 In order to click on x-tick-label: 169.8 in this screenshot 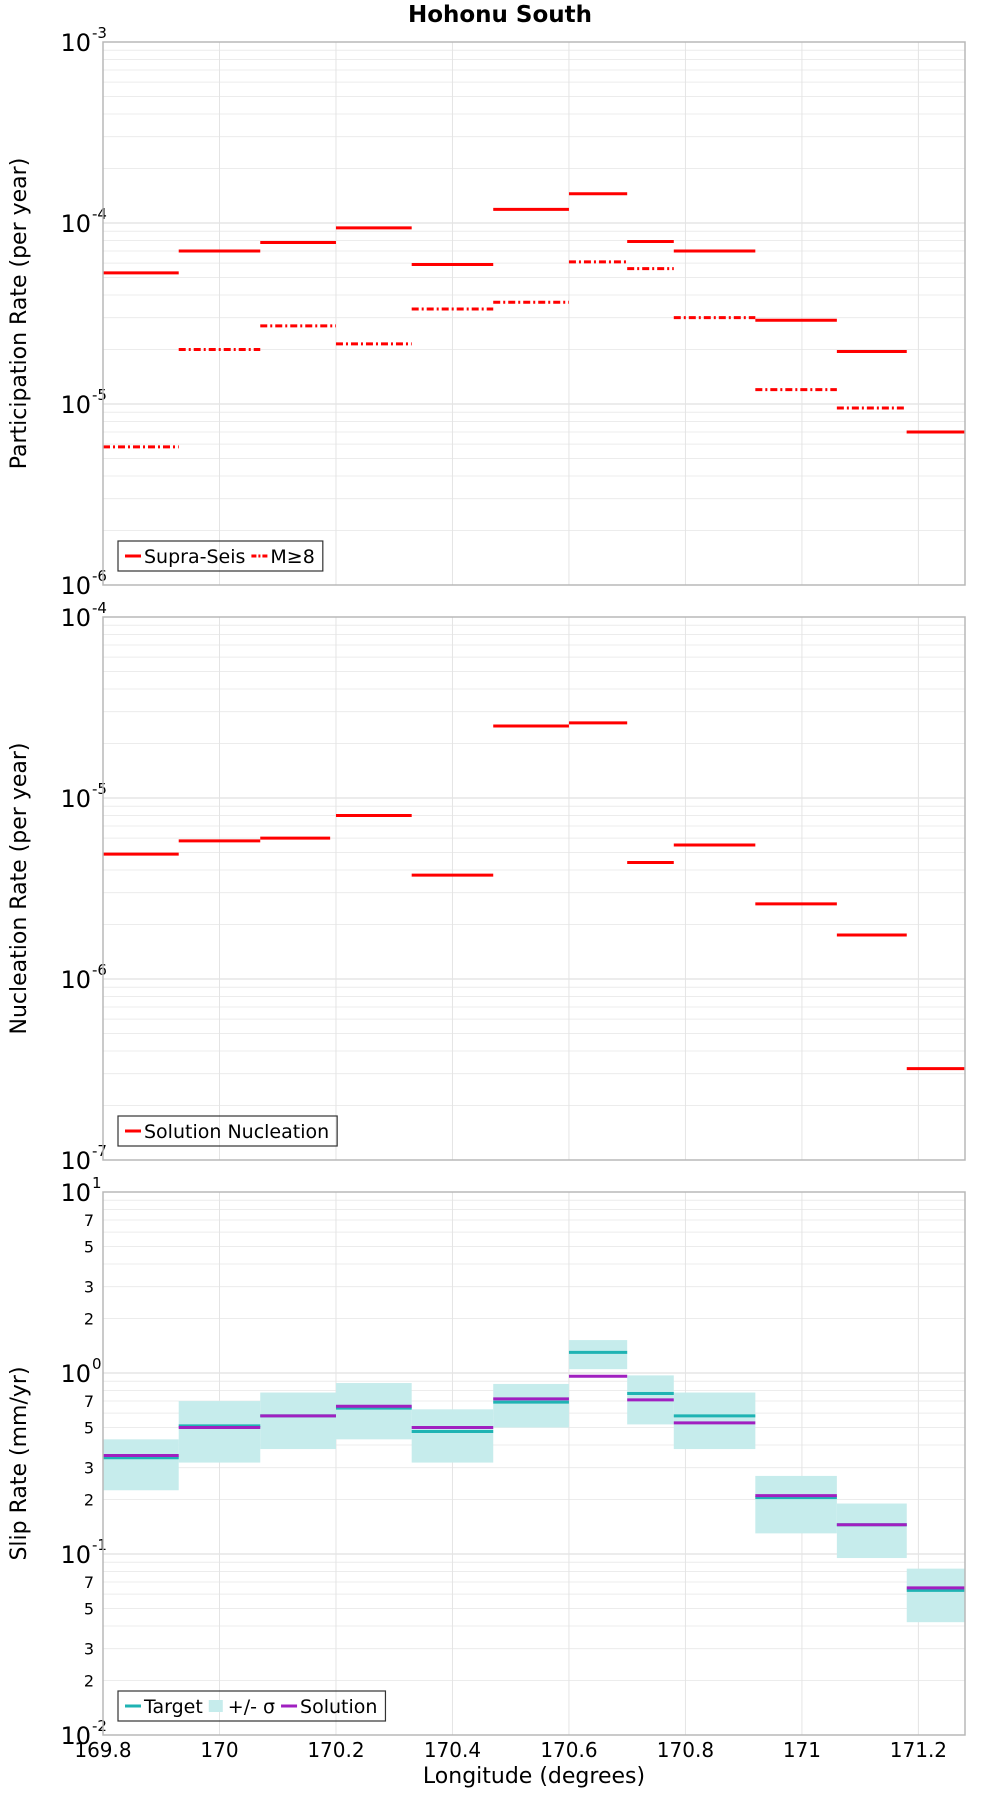, I will do `click(102, 1750)`.